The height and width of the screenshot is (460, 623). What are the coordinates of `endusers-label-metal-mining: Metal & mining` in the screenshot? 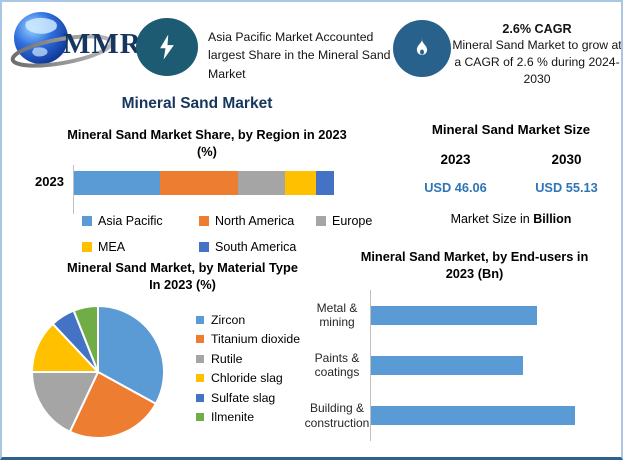 It's located at (337, 315).